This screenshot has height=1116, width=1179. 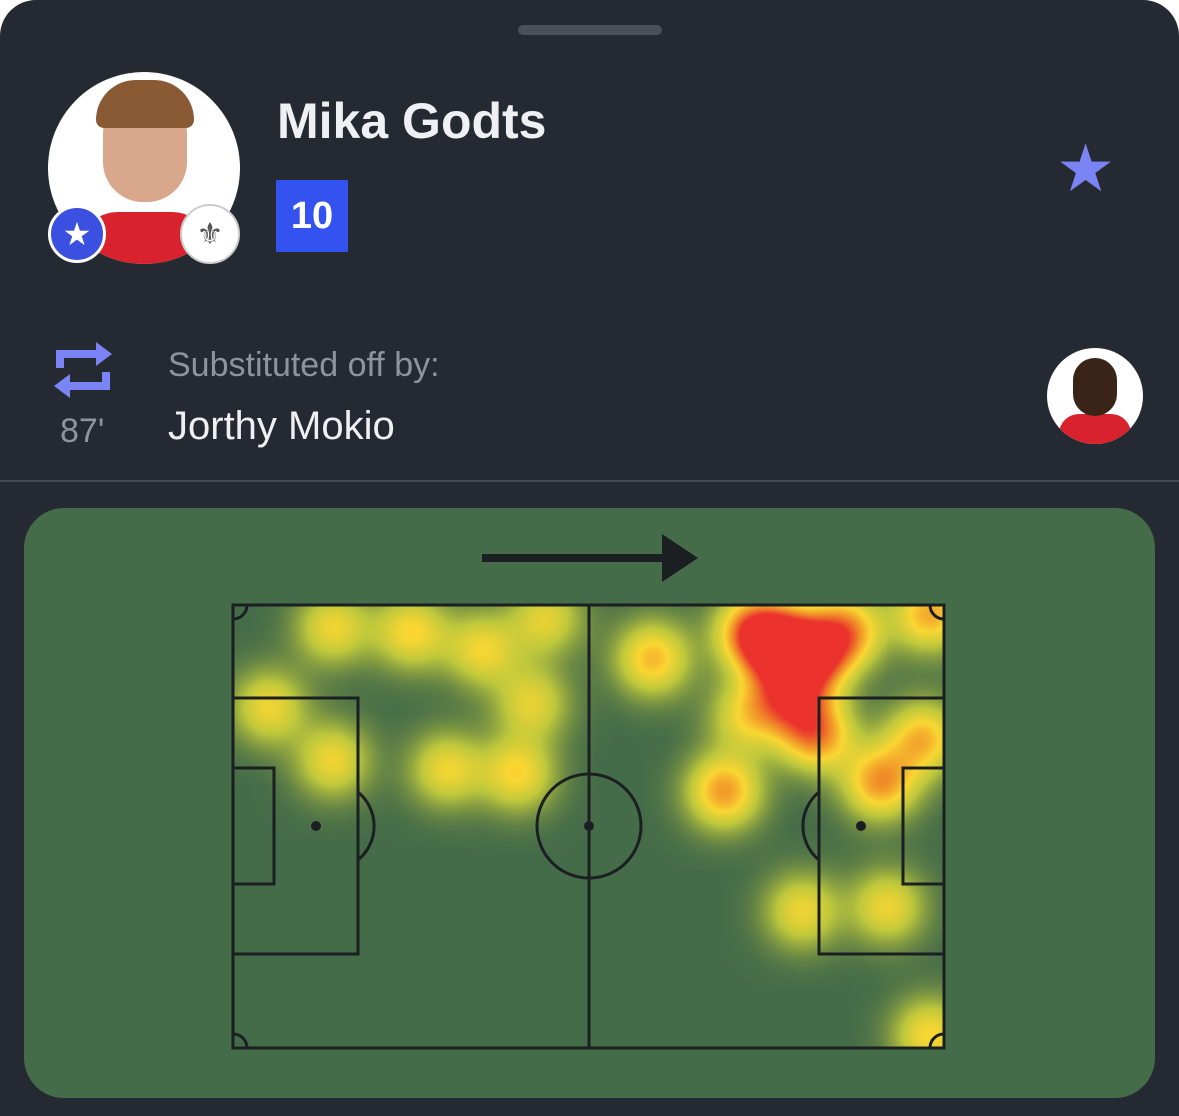 I want to click on star-icon: ★, so click(x=77, y=234).